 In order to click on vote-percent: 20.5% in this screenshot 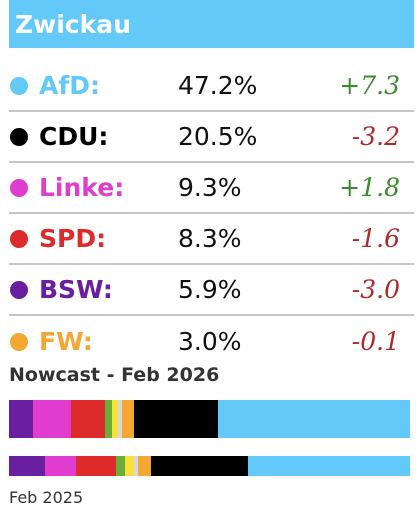, I will do `click(218, 136)`.